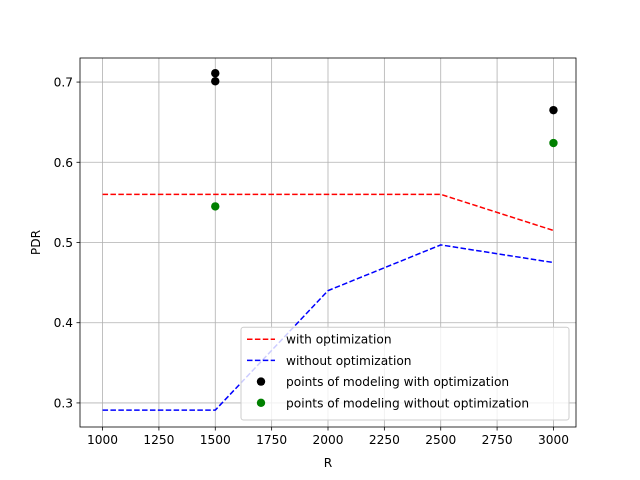 Image resolution: width=640 pixels, height=480 pixels. I want to click on y-axis-label: PDR, so click(36, 242).